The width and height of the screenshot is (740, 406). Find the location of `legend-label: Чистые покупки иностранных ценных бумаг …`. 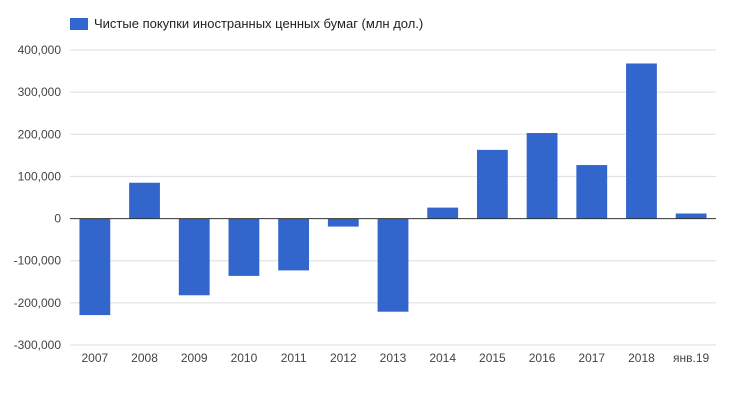

legend-label: Чистые покупки иностранных ценных бумаг … is located at coordinates (259, 23).